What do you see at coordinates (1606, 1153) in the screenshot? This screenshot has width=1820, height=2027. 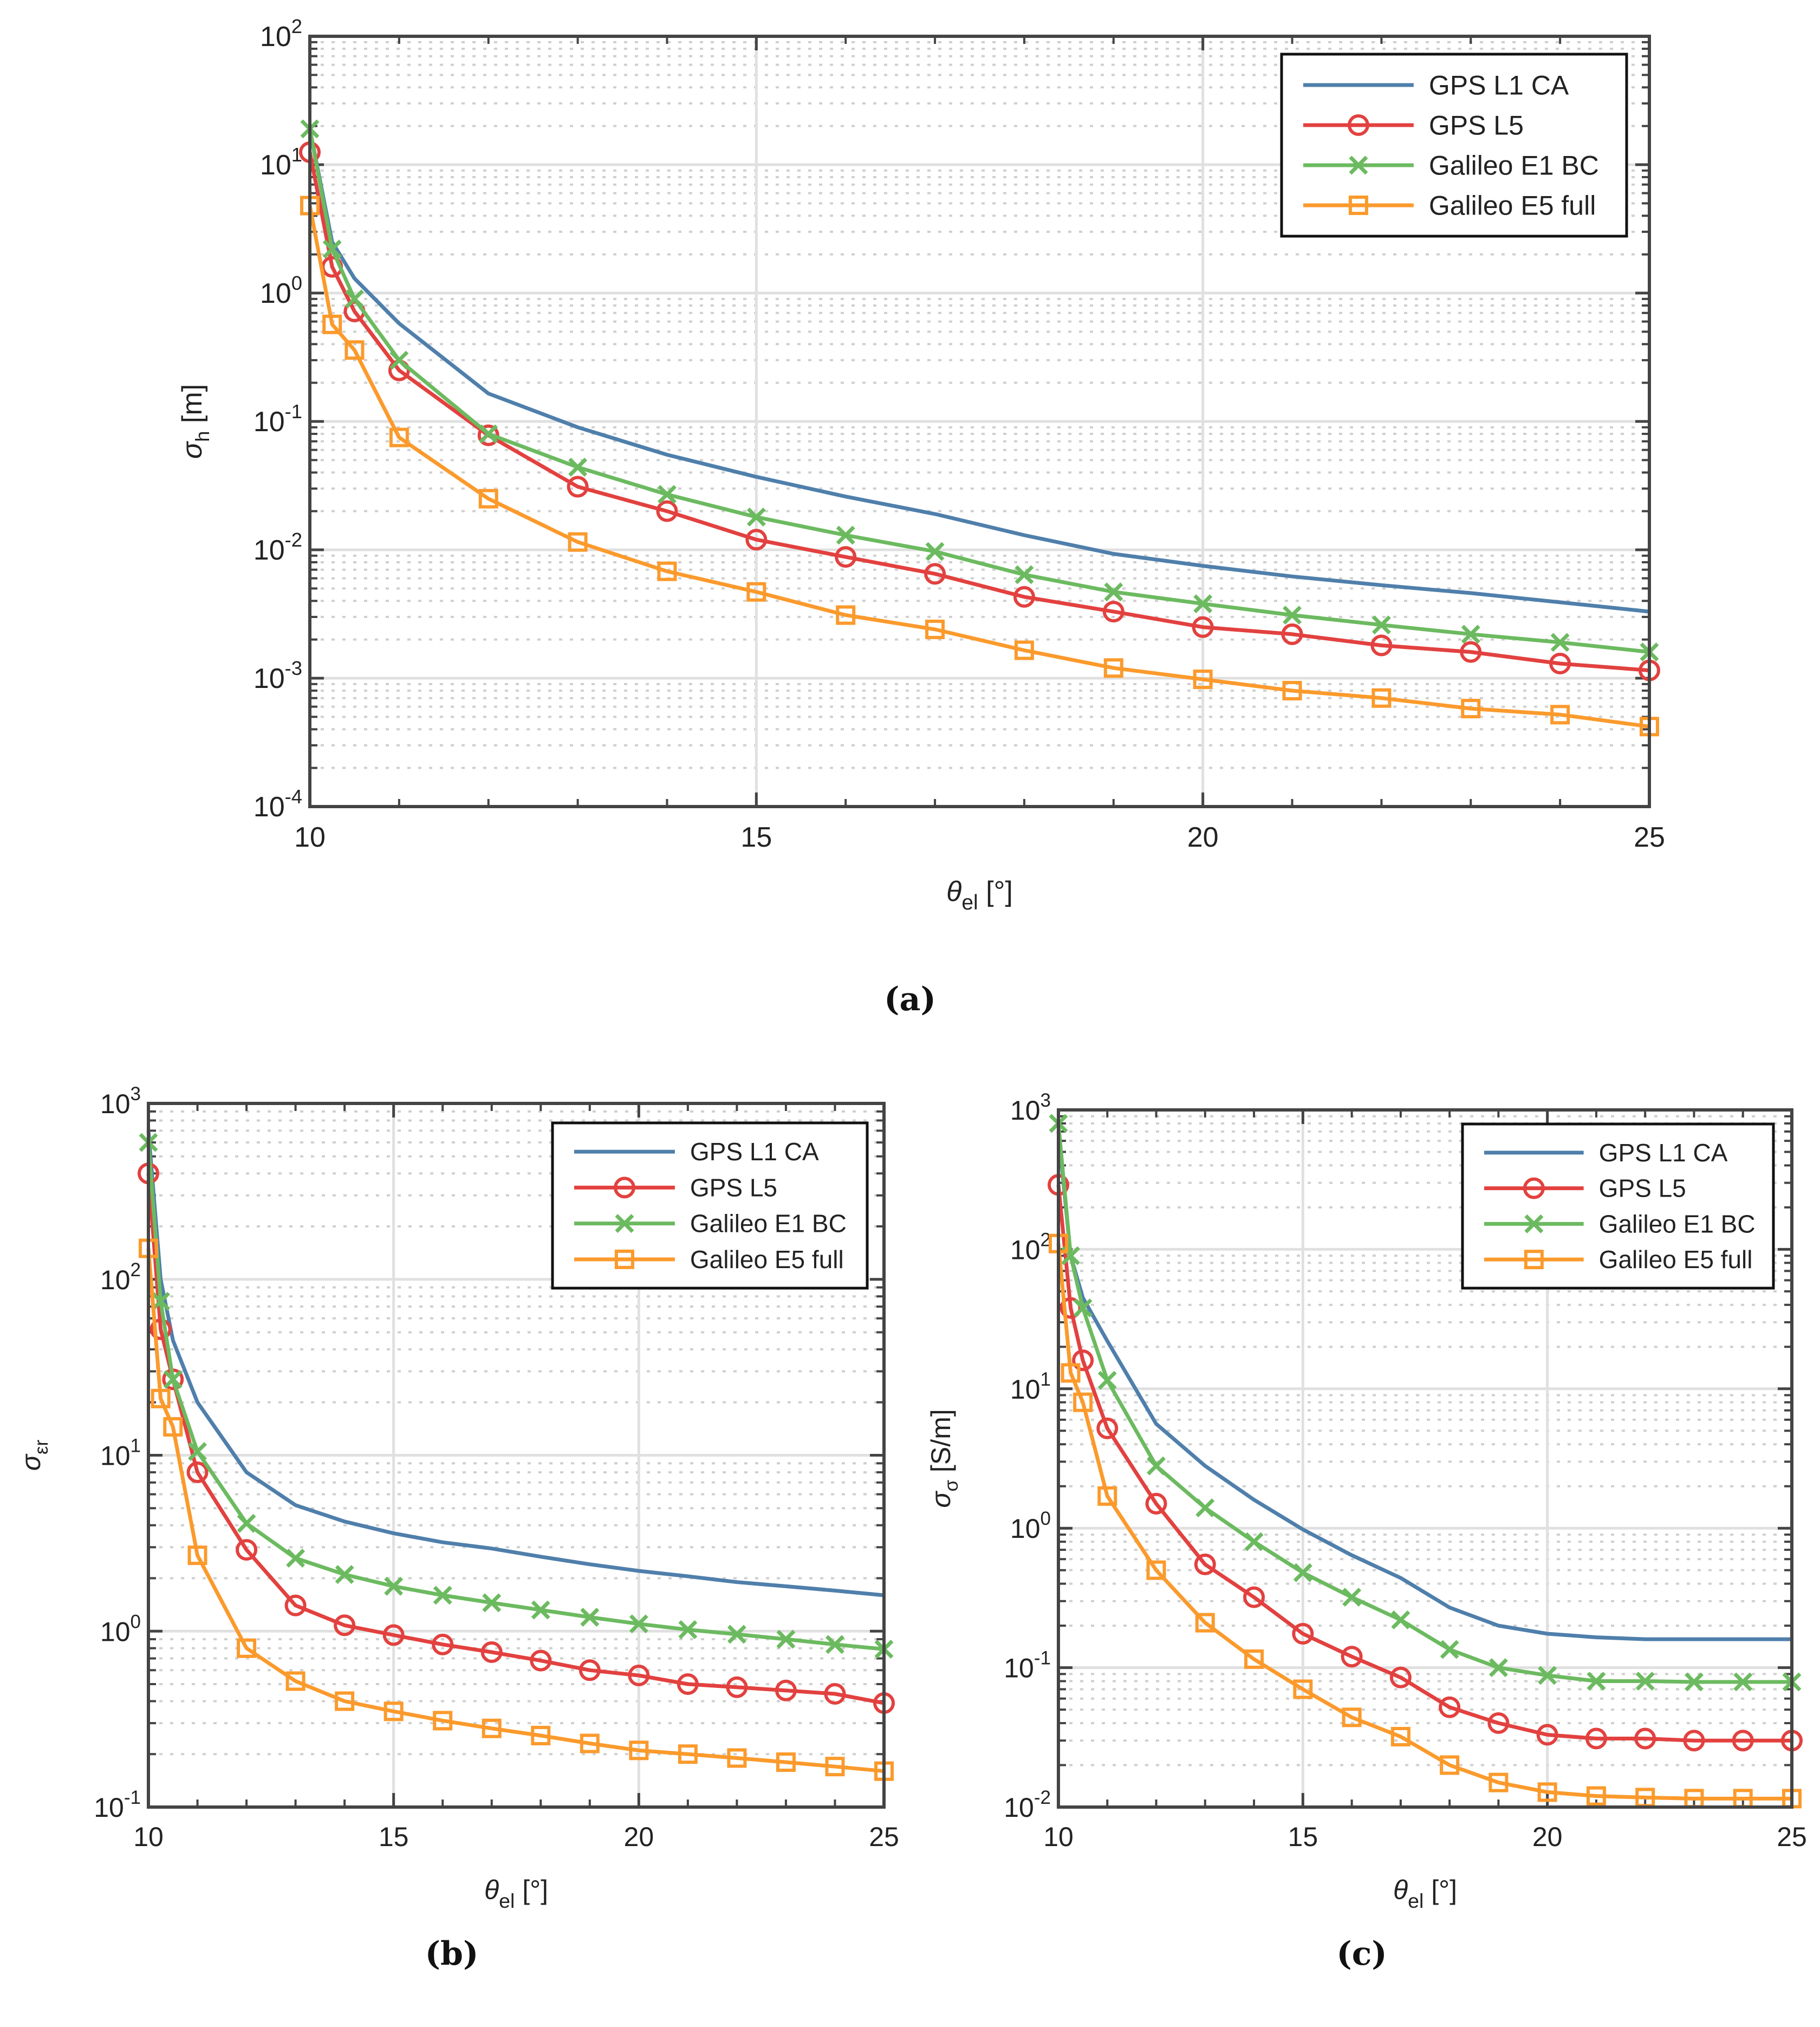 I see `legend-entry: GPS L1 CA` at bounding box center [1606, 1153].